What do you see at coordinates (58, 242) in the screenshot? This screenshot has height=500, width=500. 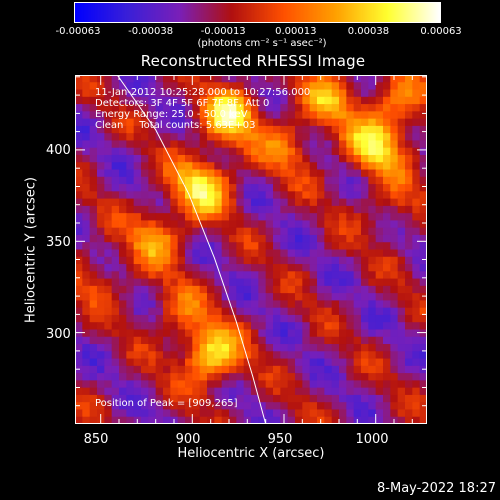 I see `y-tick-label-350: 350` at bounding box center [58, 242].